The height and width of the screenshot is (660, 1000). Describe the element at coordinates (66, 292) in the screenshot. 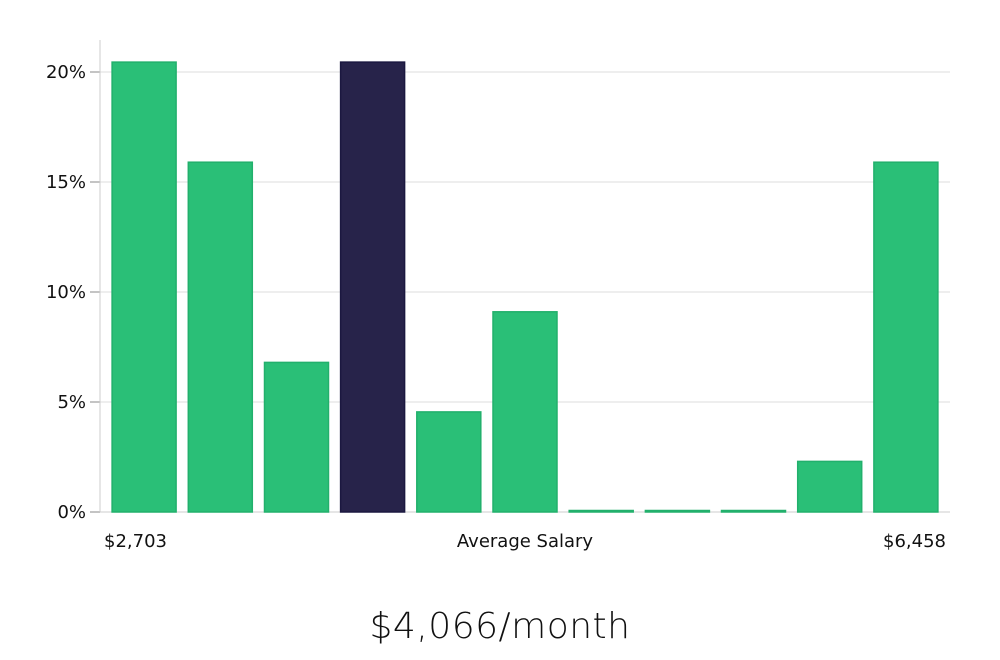

I see `y-tick-label: 10%` at that location.